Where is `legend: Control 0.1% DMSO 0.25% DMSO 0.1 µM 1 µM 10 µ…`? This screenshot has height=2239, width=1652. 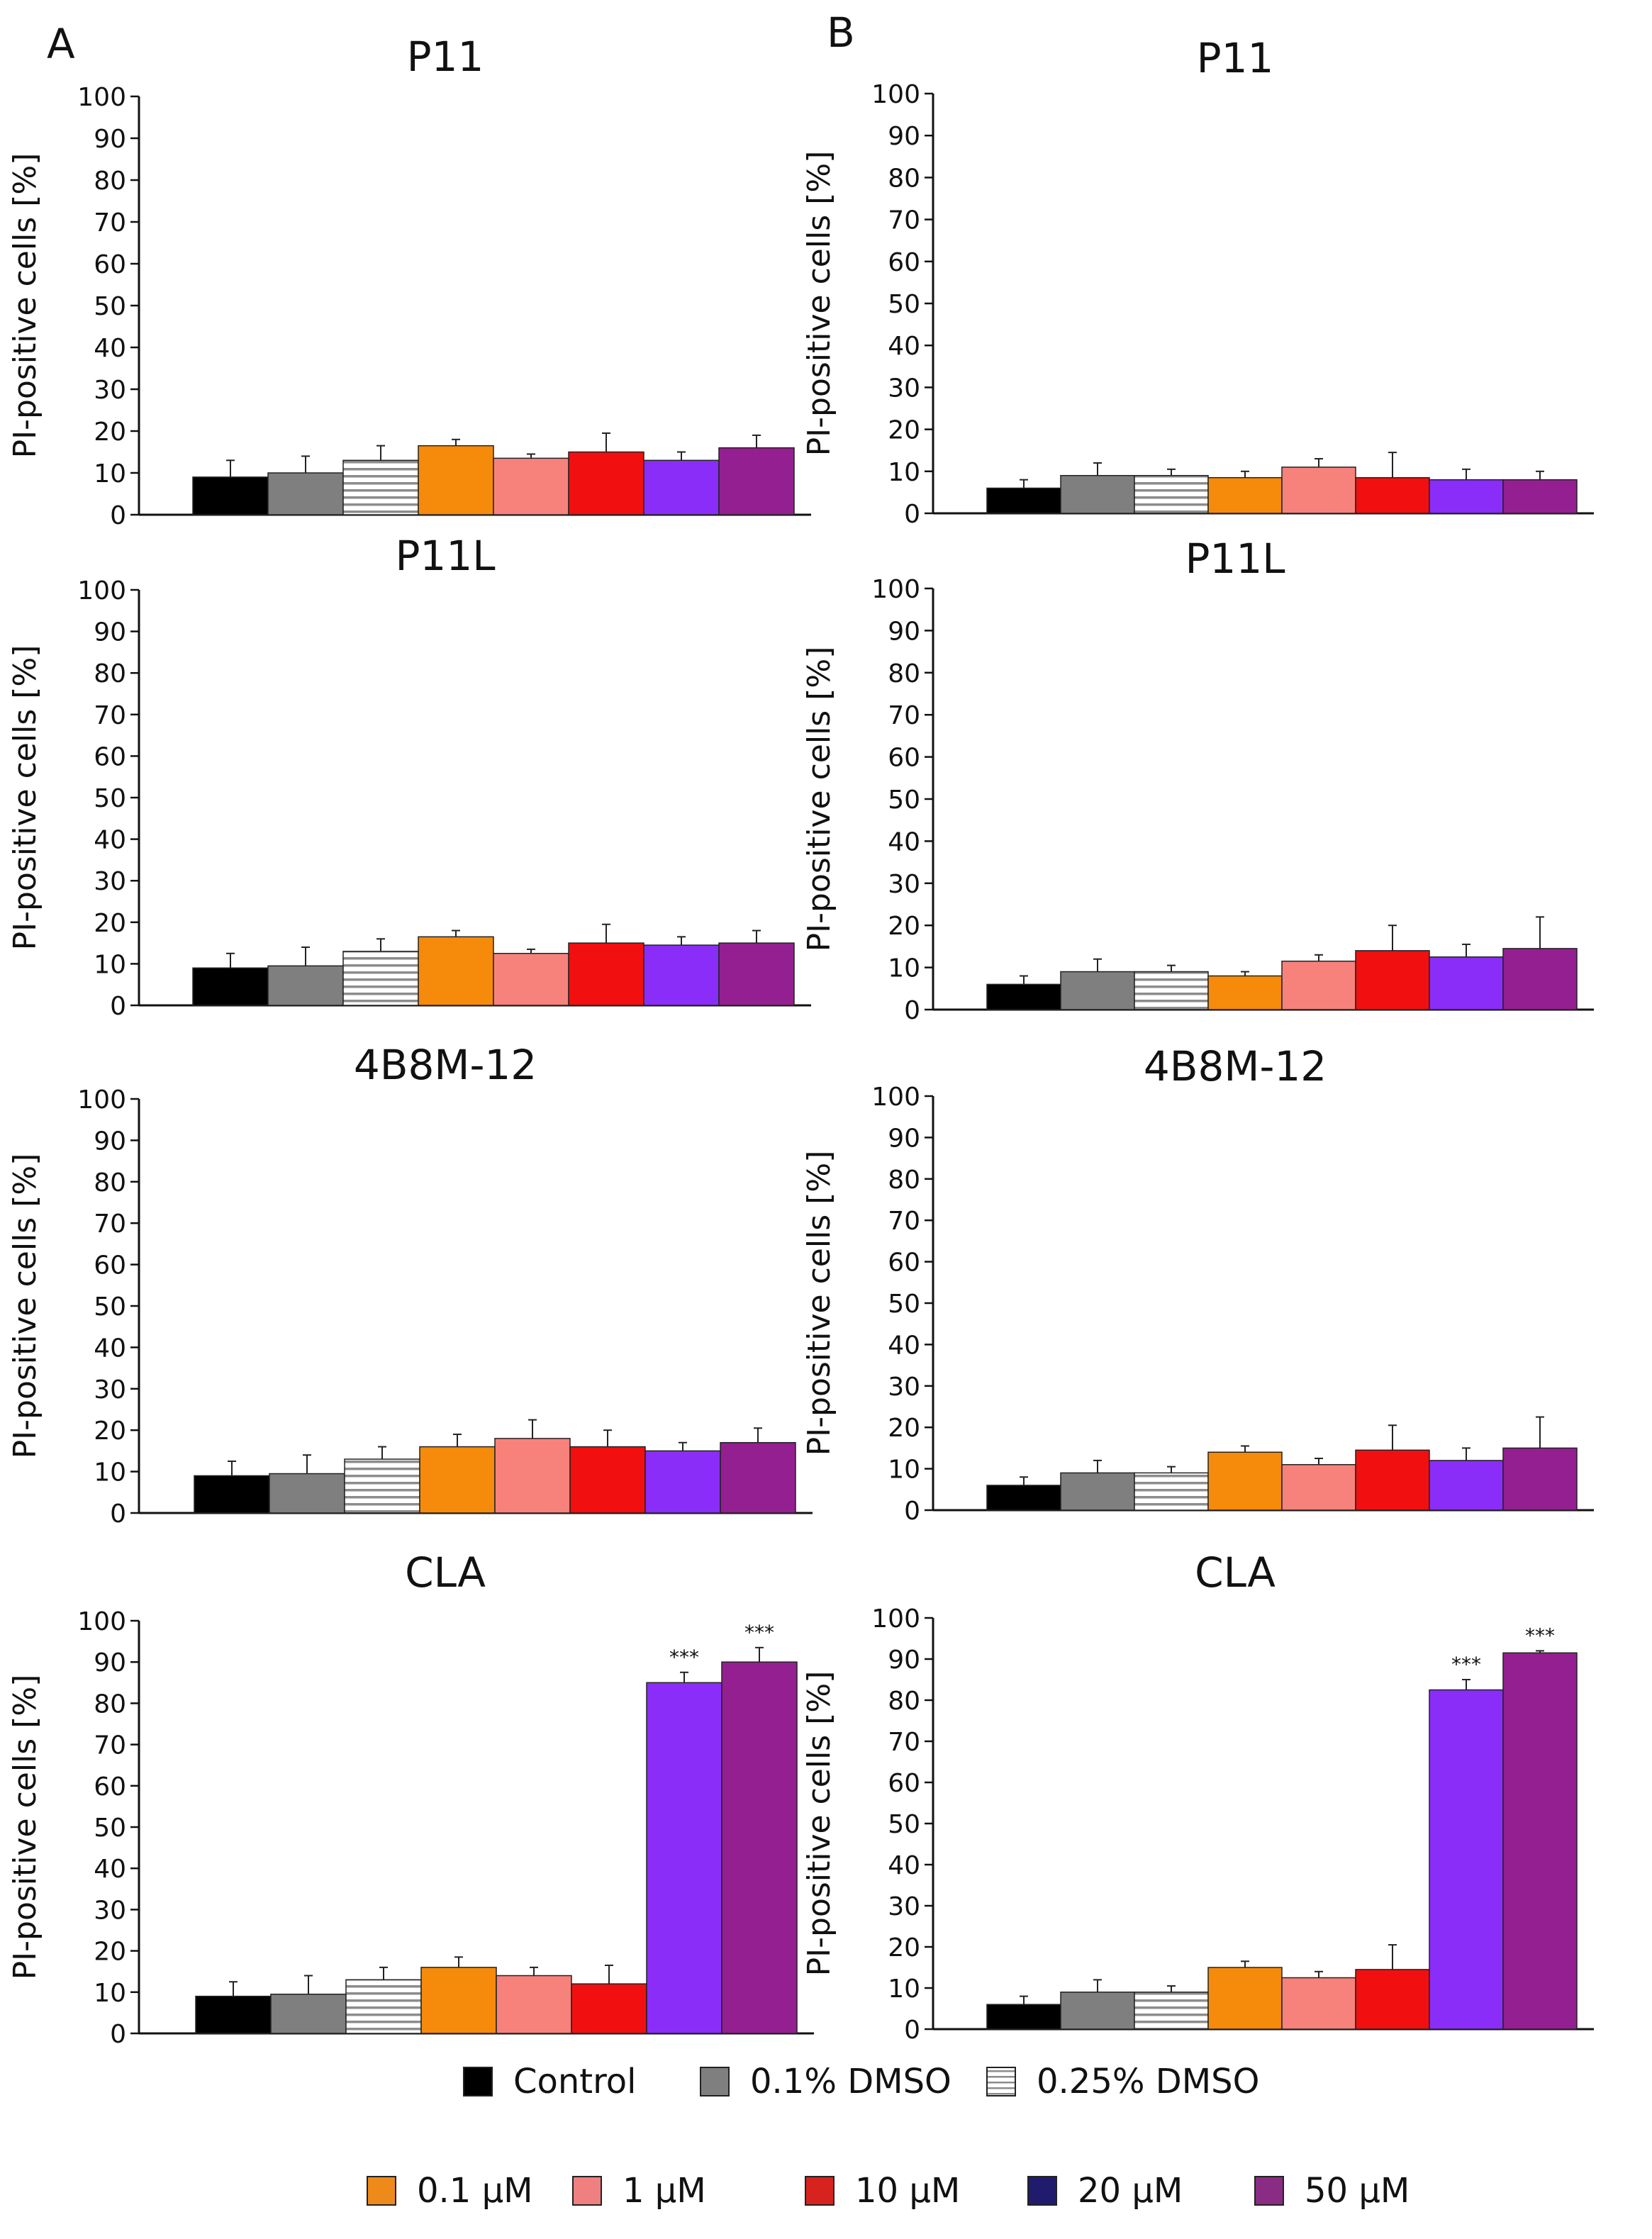 legend: Control 0.1% DMSO 0.25% DMSO 0.1 µM 1 µM 10 µ… is located at coordinates (888, 2136).